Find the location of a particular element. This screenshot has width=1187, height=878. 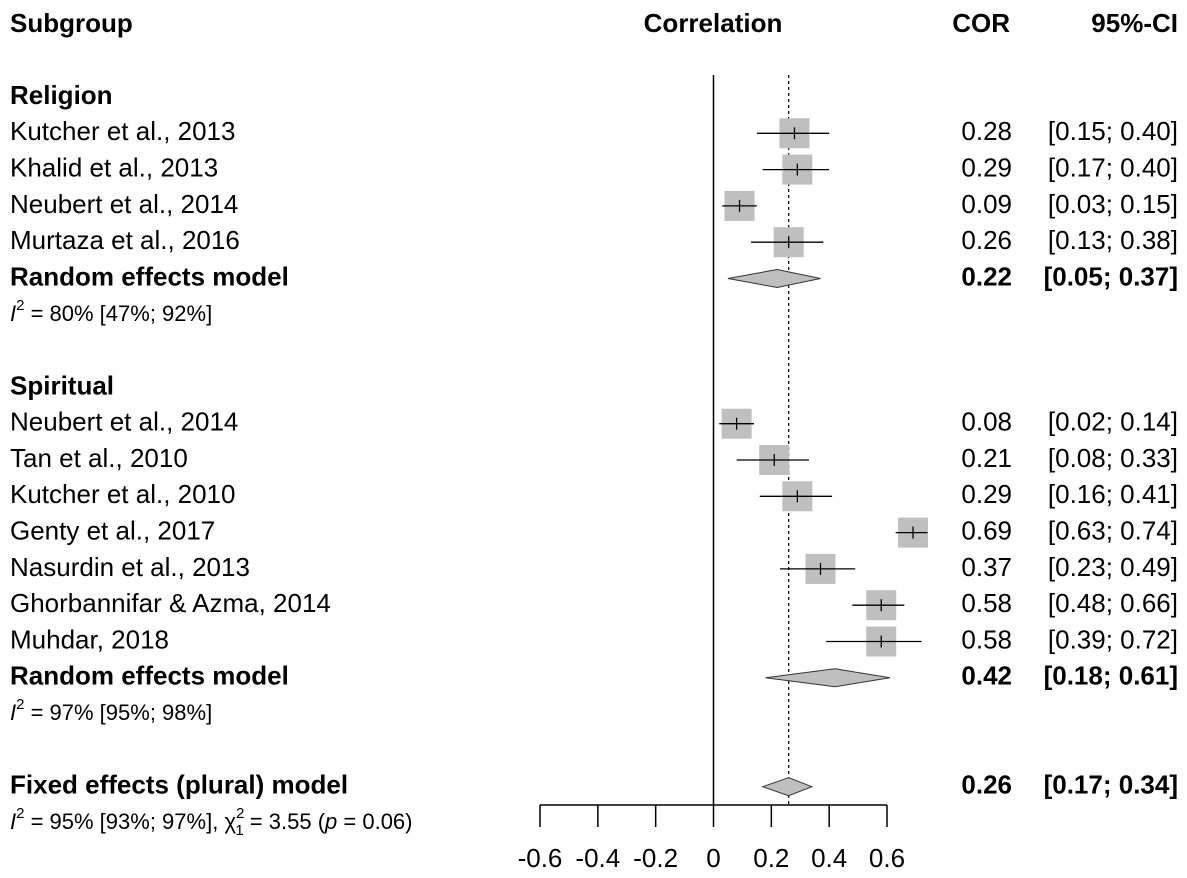

header-subgroup: Subgroup is located at coordinates (71, 23).